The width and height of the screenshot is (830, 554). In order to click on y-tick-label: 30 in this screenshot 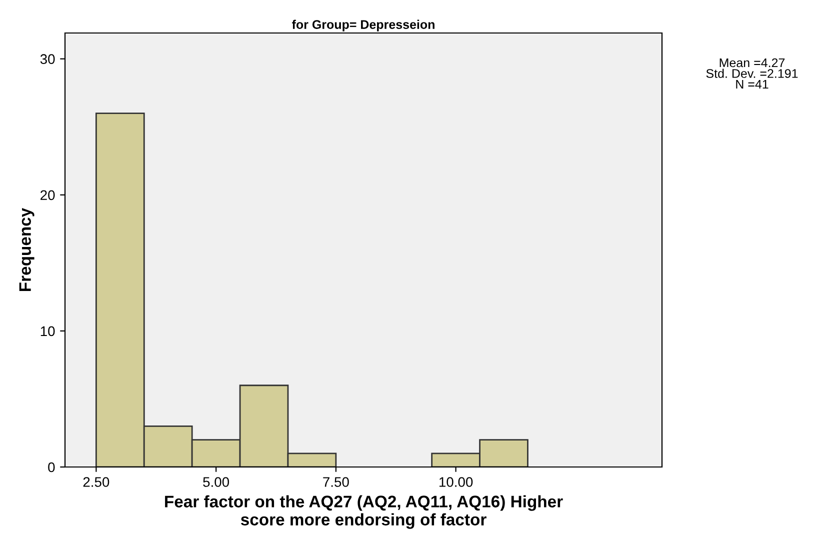, I will do `click(47, 59)`.